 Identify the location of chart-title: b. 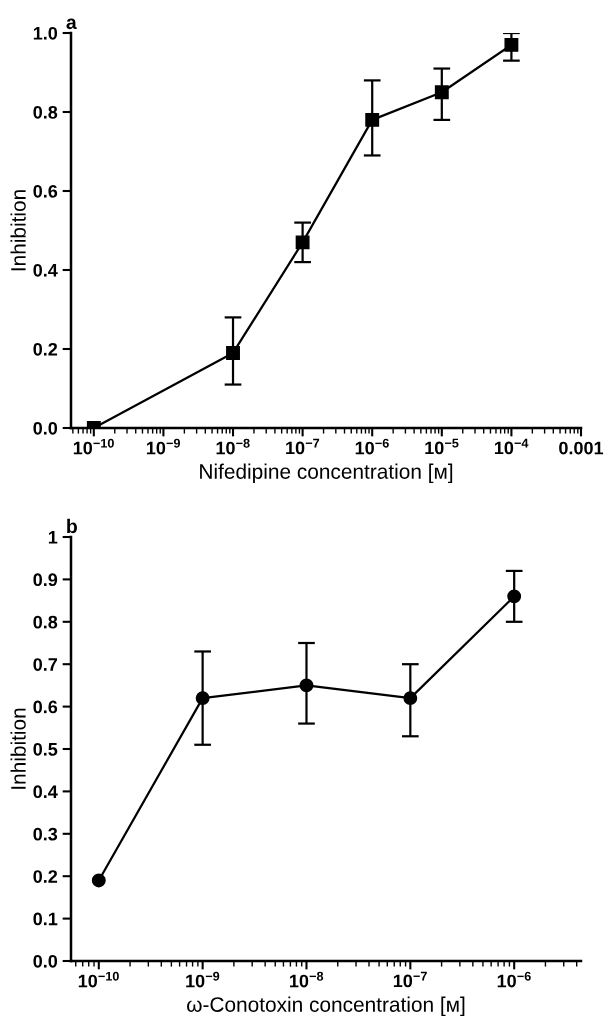
(72, 526).